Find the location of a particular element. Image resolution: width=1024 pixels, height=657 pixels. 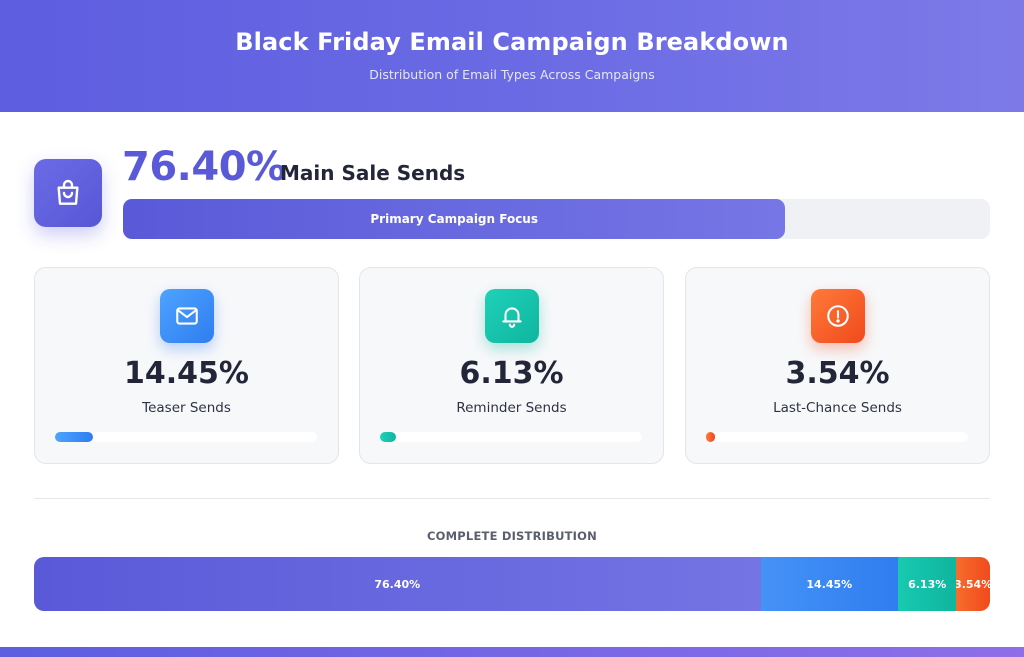

dist-segment-reminder: 6.13% is located at coordinates (927, 584).